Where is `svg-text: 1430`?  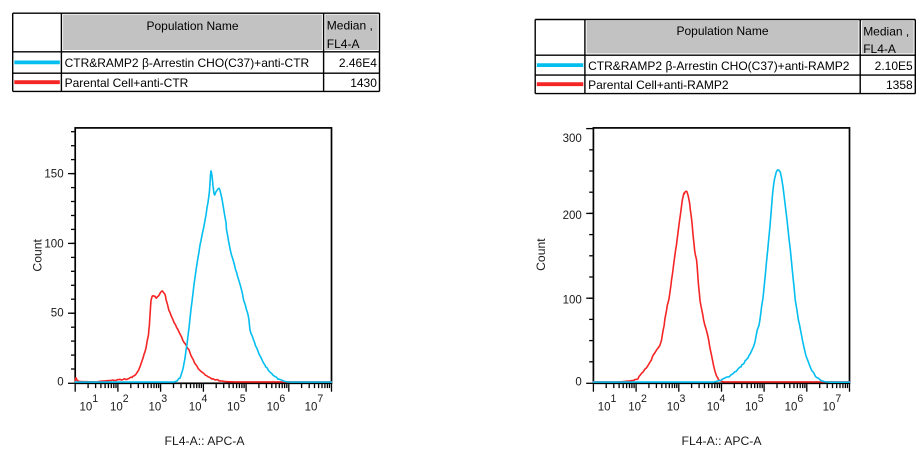 svg-text: 1430 is located at coordinates (363, 83).